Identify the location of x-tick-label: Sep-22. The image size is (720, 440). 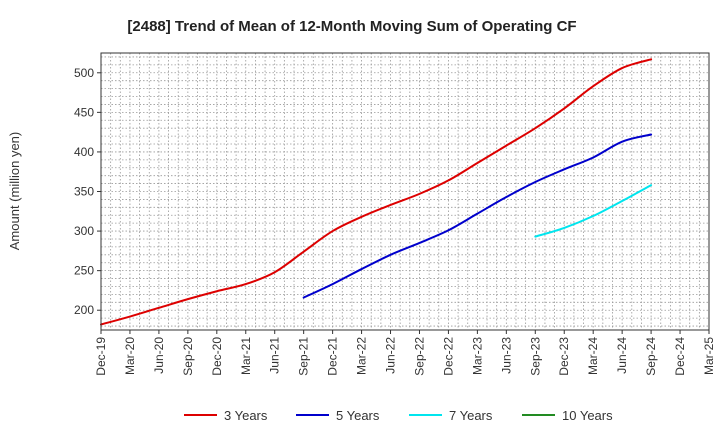
(419, 356).